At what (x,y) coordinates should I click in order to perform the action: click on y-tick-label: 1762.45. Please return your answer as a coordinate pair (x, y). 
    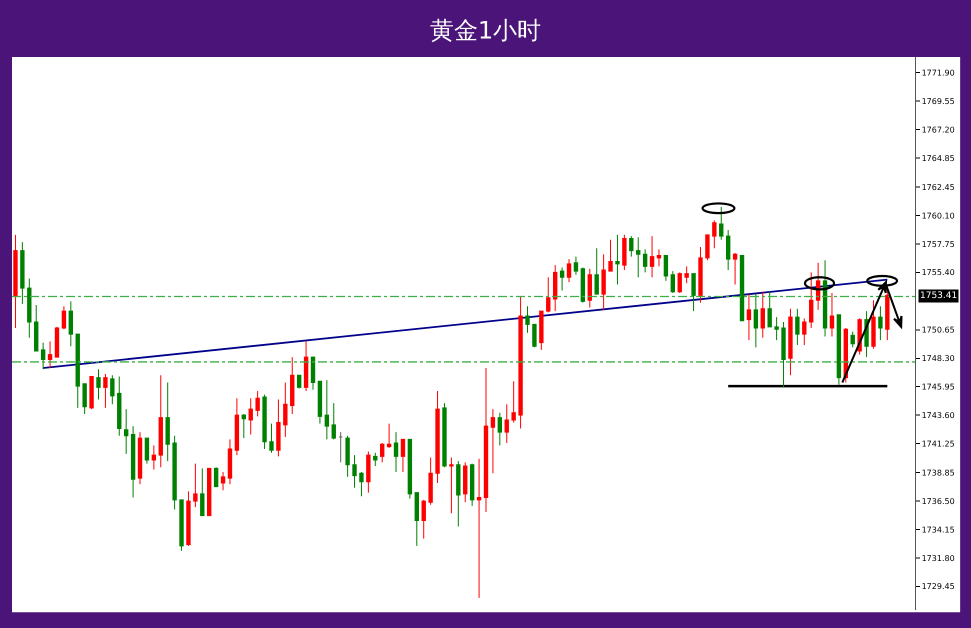
    Looking at the image, I should click on (938, 187).